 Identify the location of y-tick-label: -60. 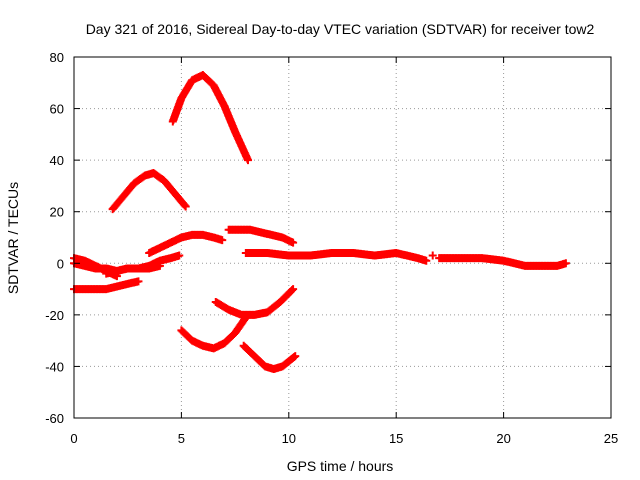
(54, 418).